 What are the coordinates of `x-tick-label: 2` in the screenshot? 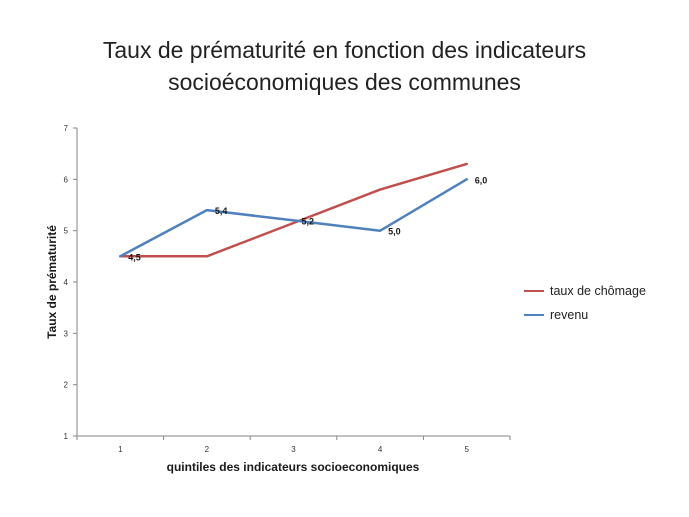 It's located at (207, 449).